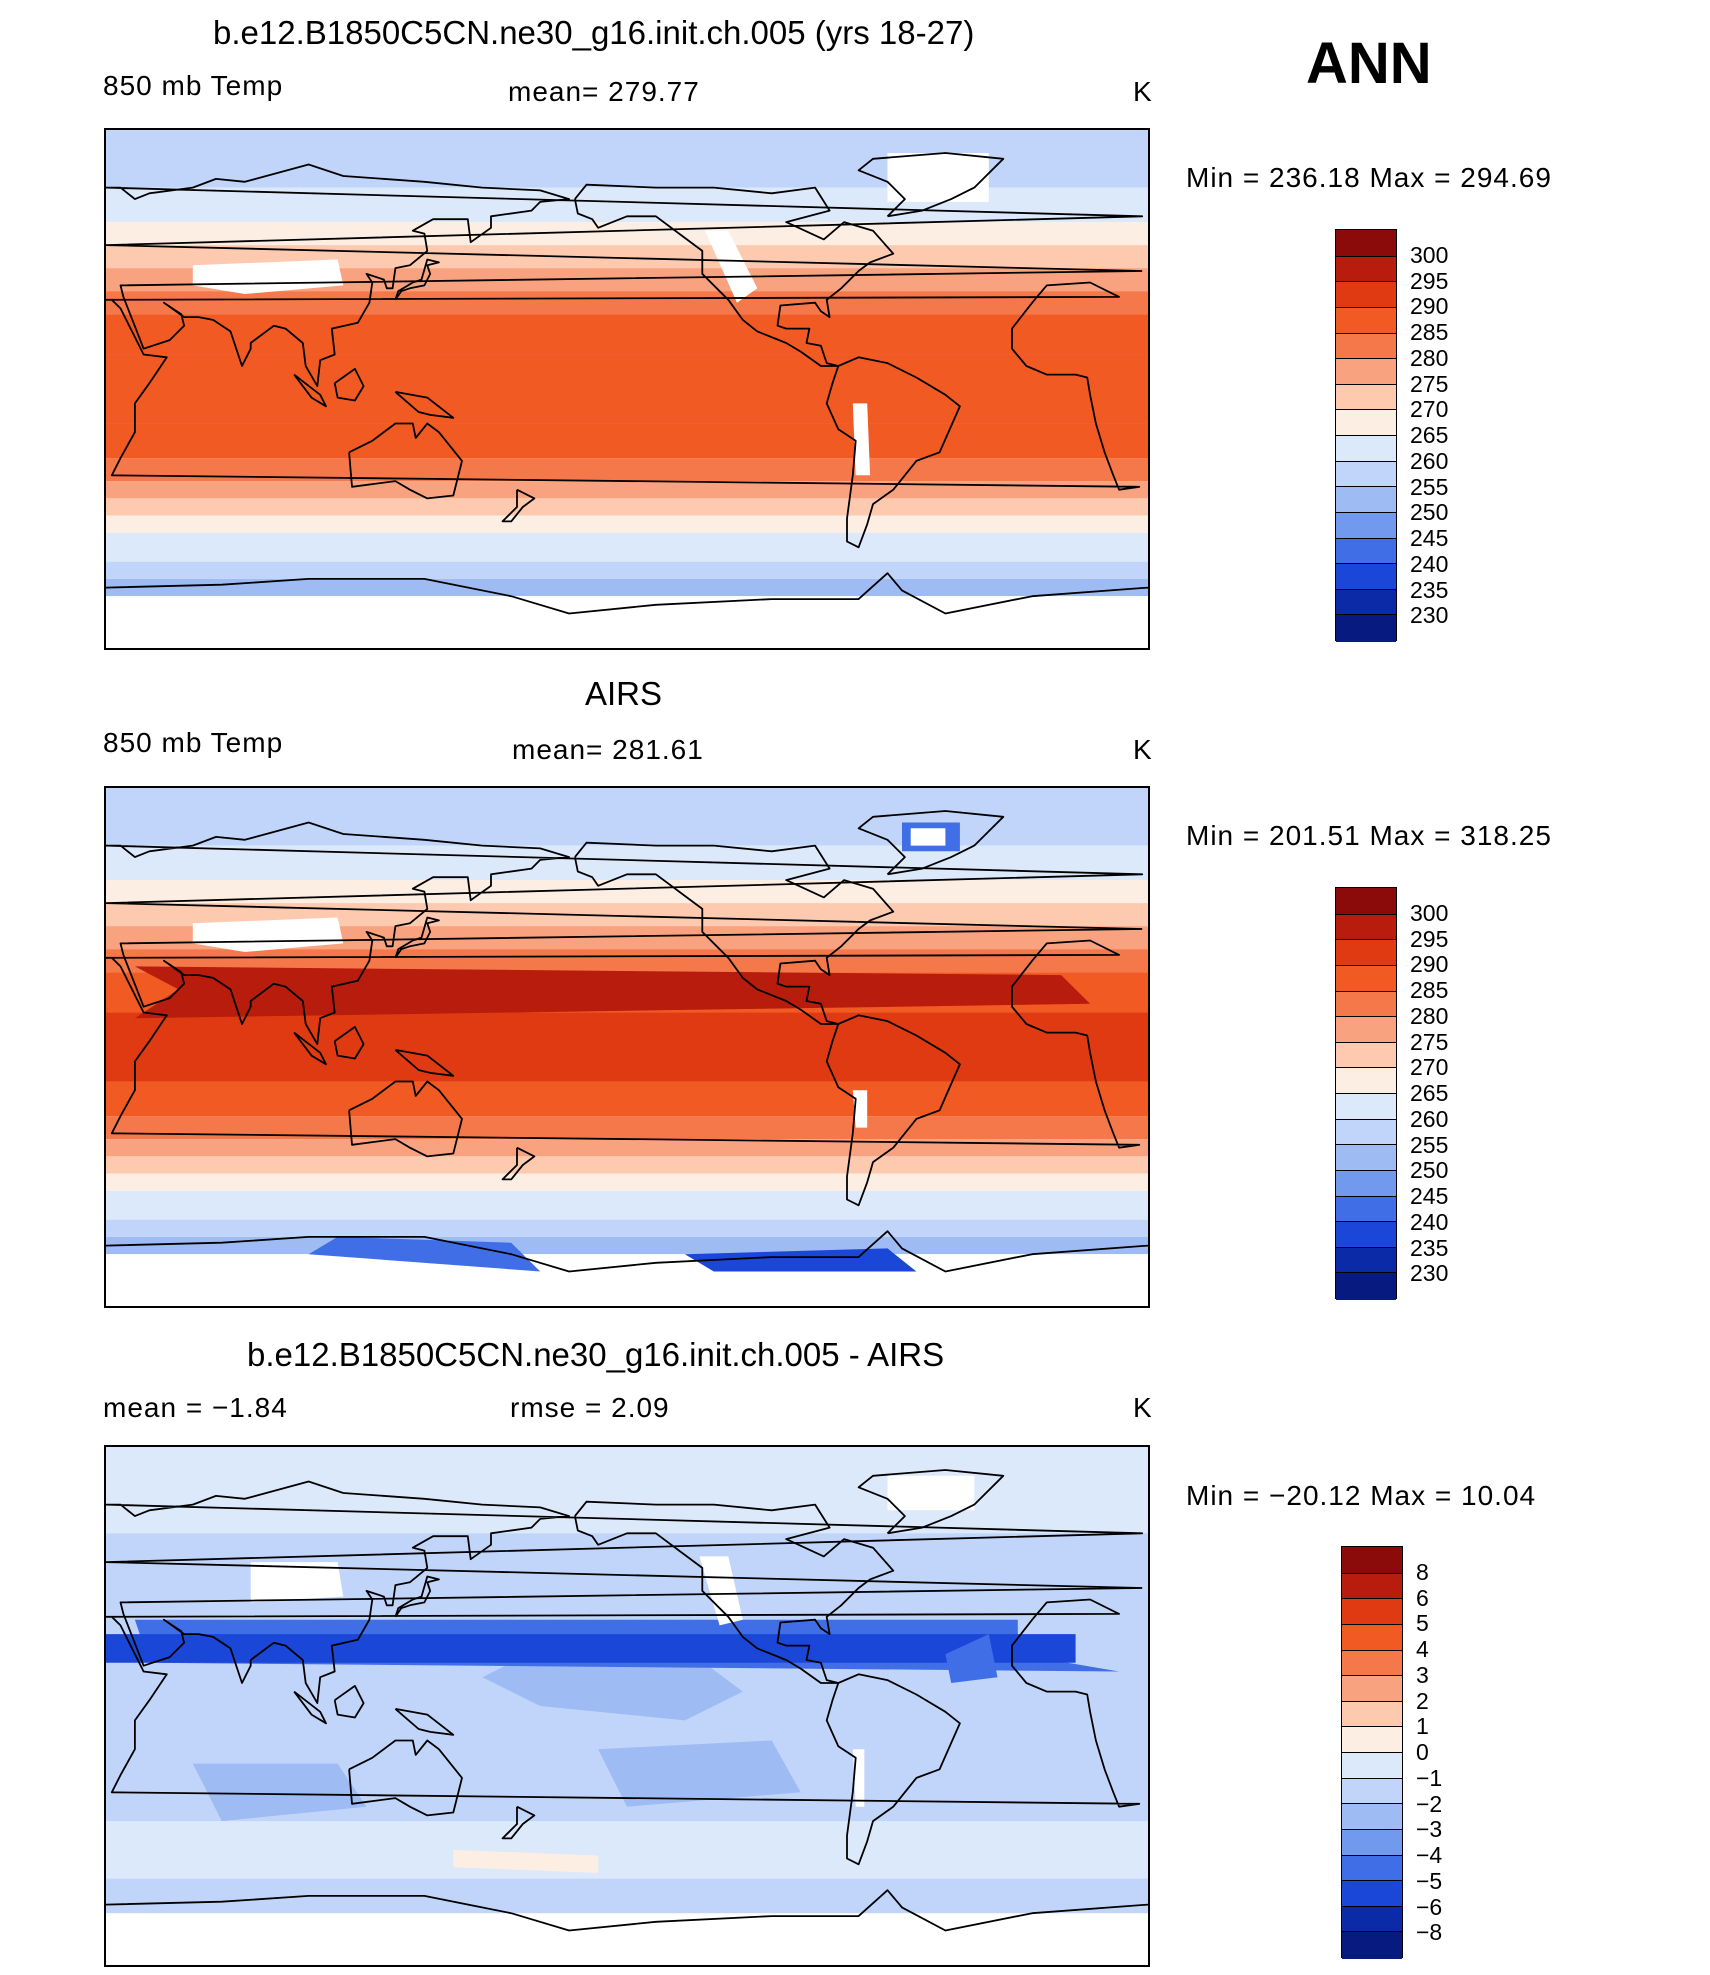  Describe the element at coordinates (1369, 835) in the screenshot. I see `panel-2-minmax: Min = 201.51 Max = 318.25` at that location.